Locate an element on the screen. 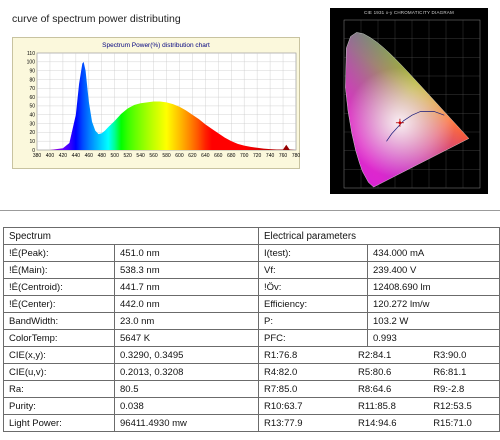  render-index-cell: R1:76.8 R2:84.1 R3:90.0 is located at coordinates (379, 355).